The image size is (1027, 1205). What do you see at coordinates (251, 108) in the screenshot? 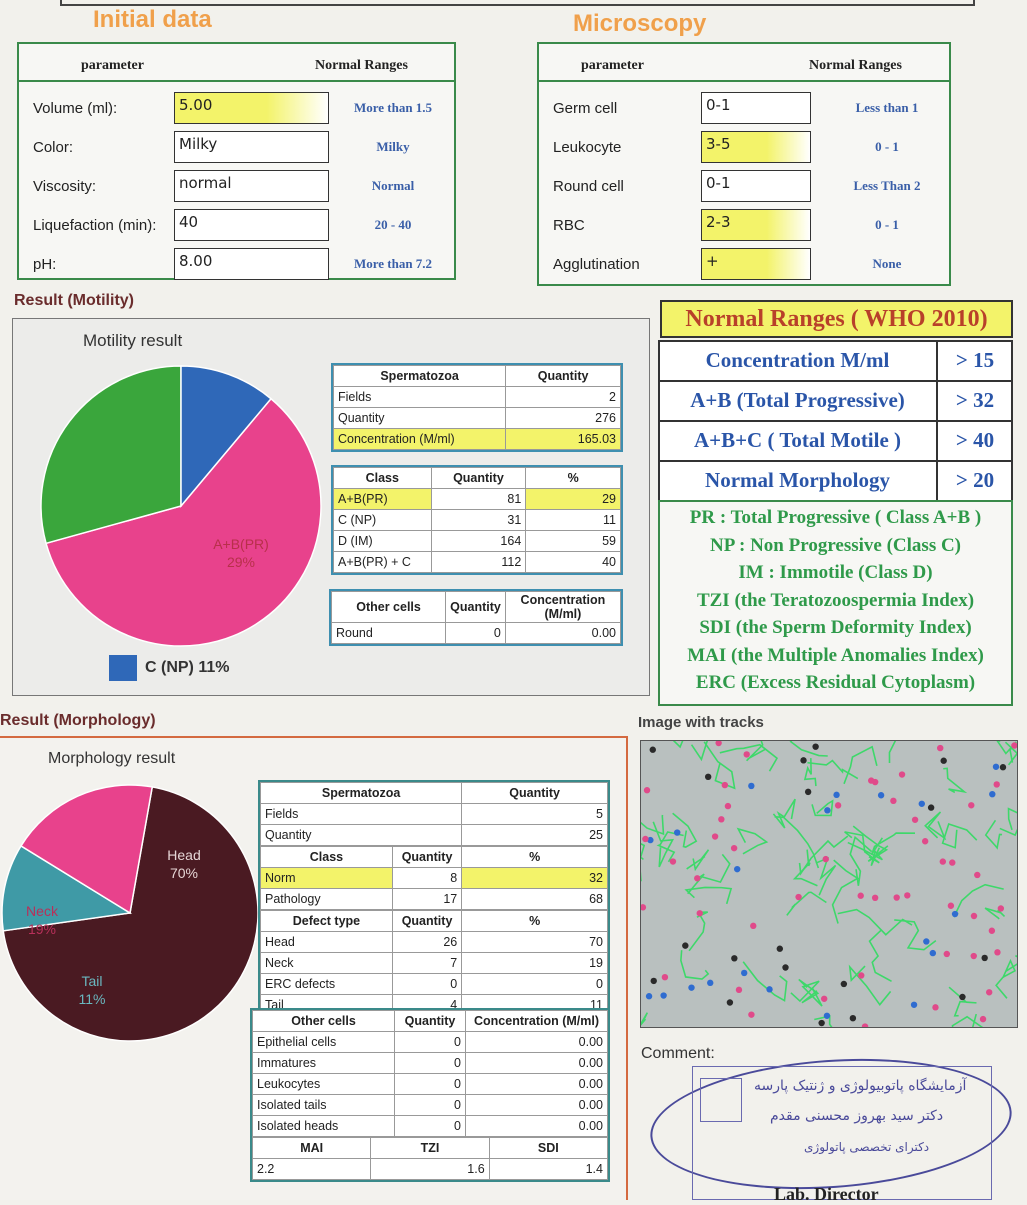
I see `initial-value: 5.00` at bounding box center [251, 108].